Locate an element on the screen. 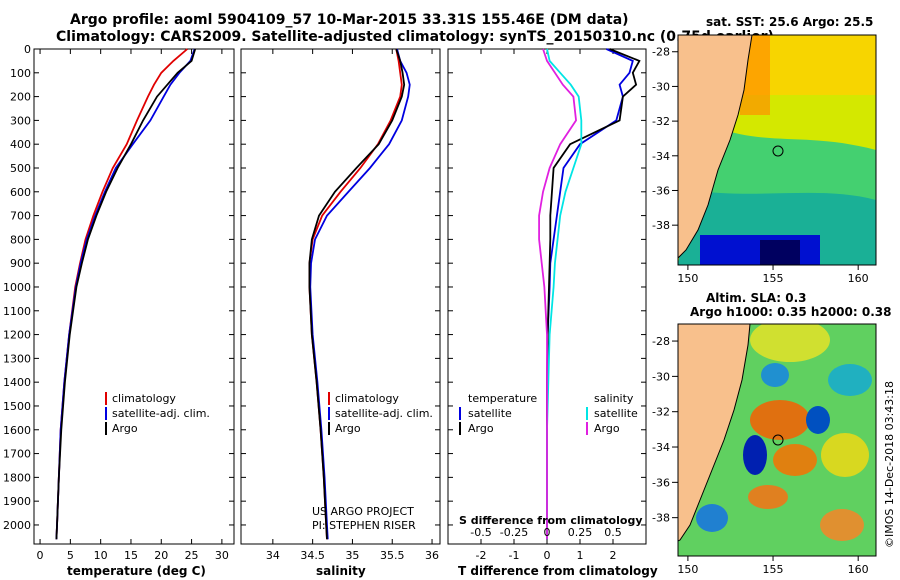  x-tick-label: 2 is located at coordinates (613, 555).